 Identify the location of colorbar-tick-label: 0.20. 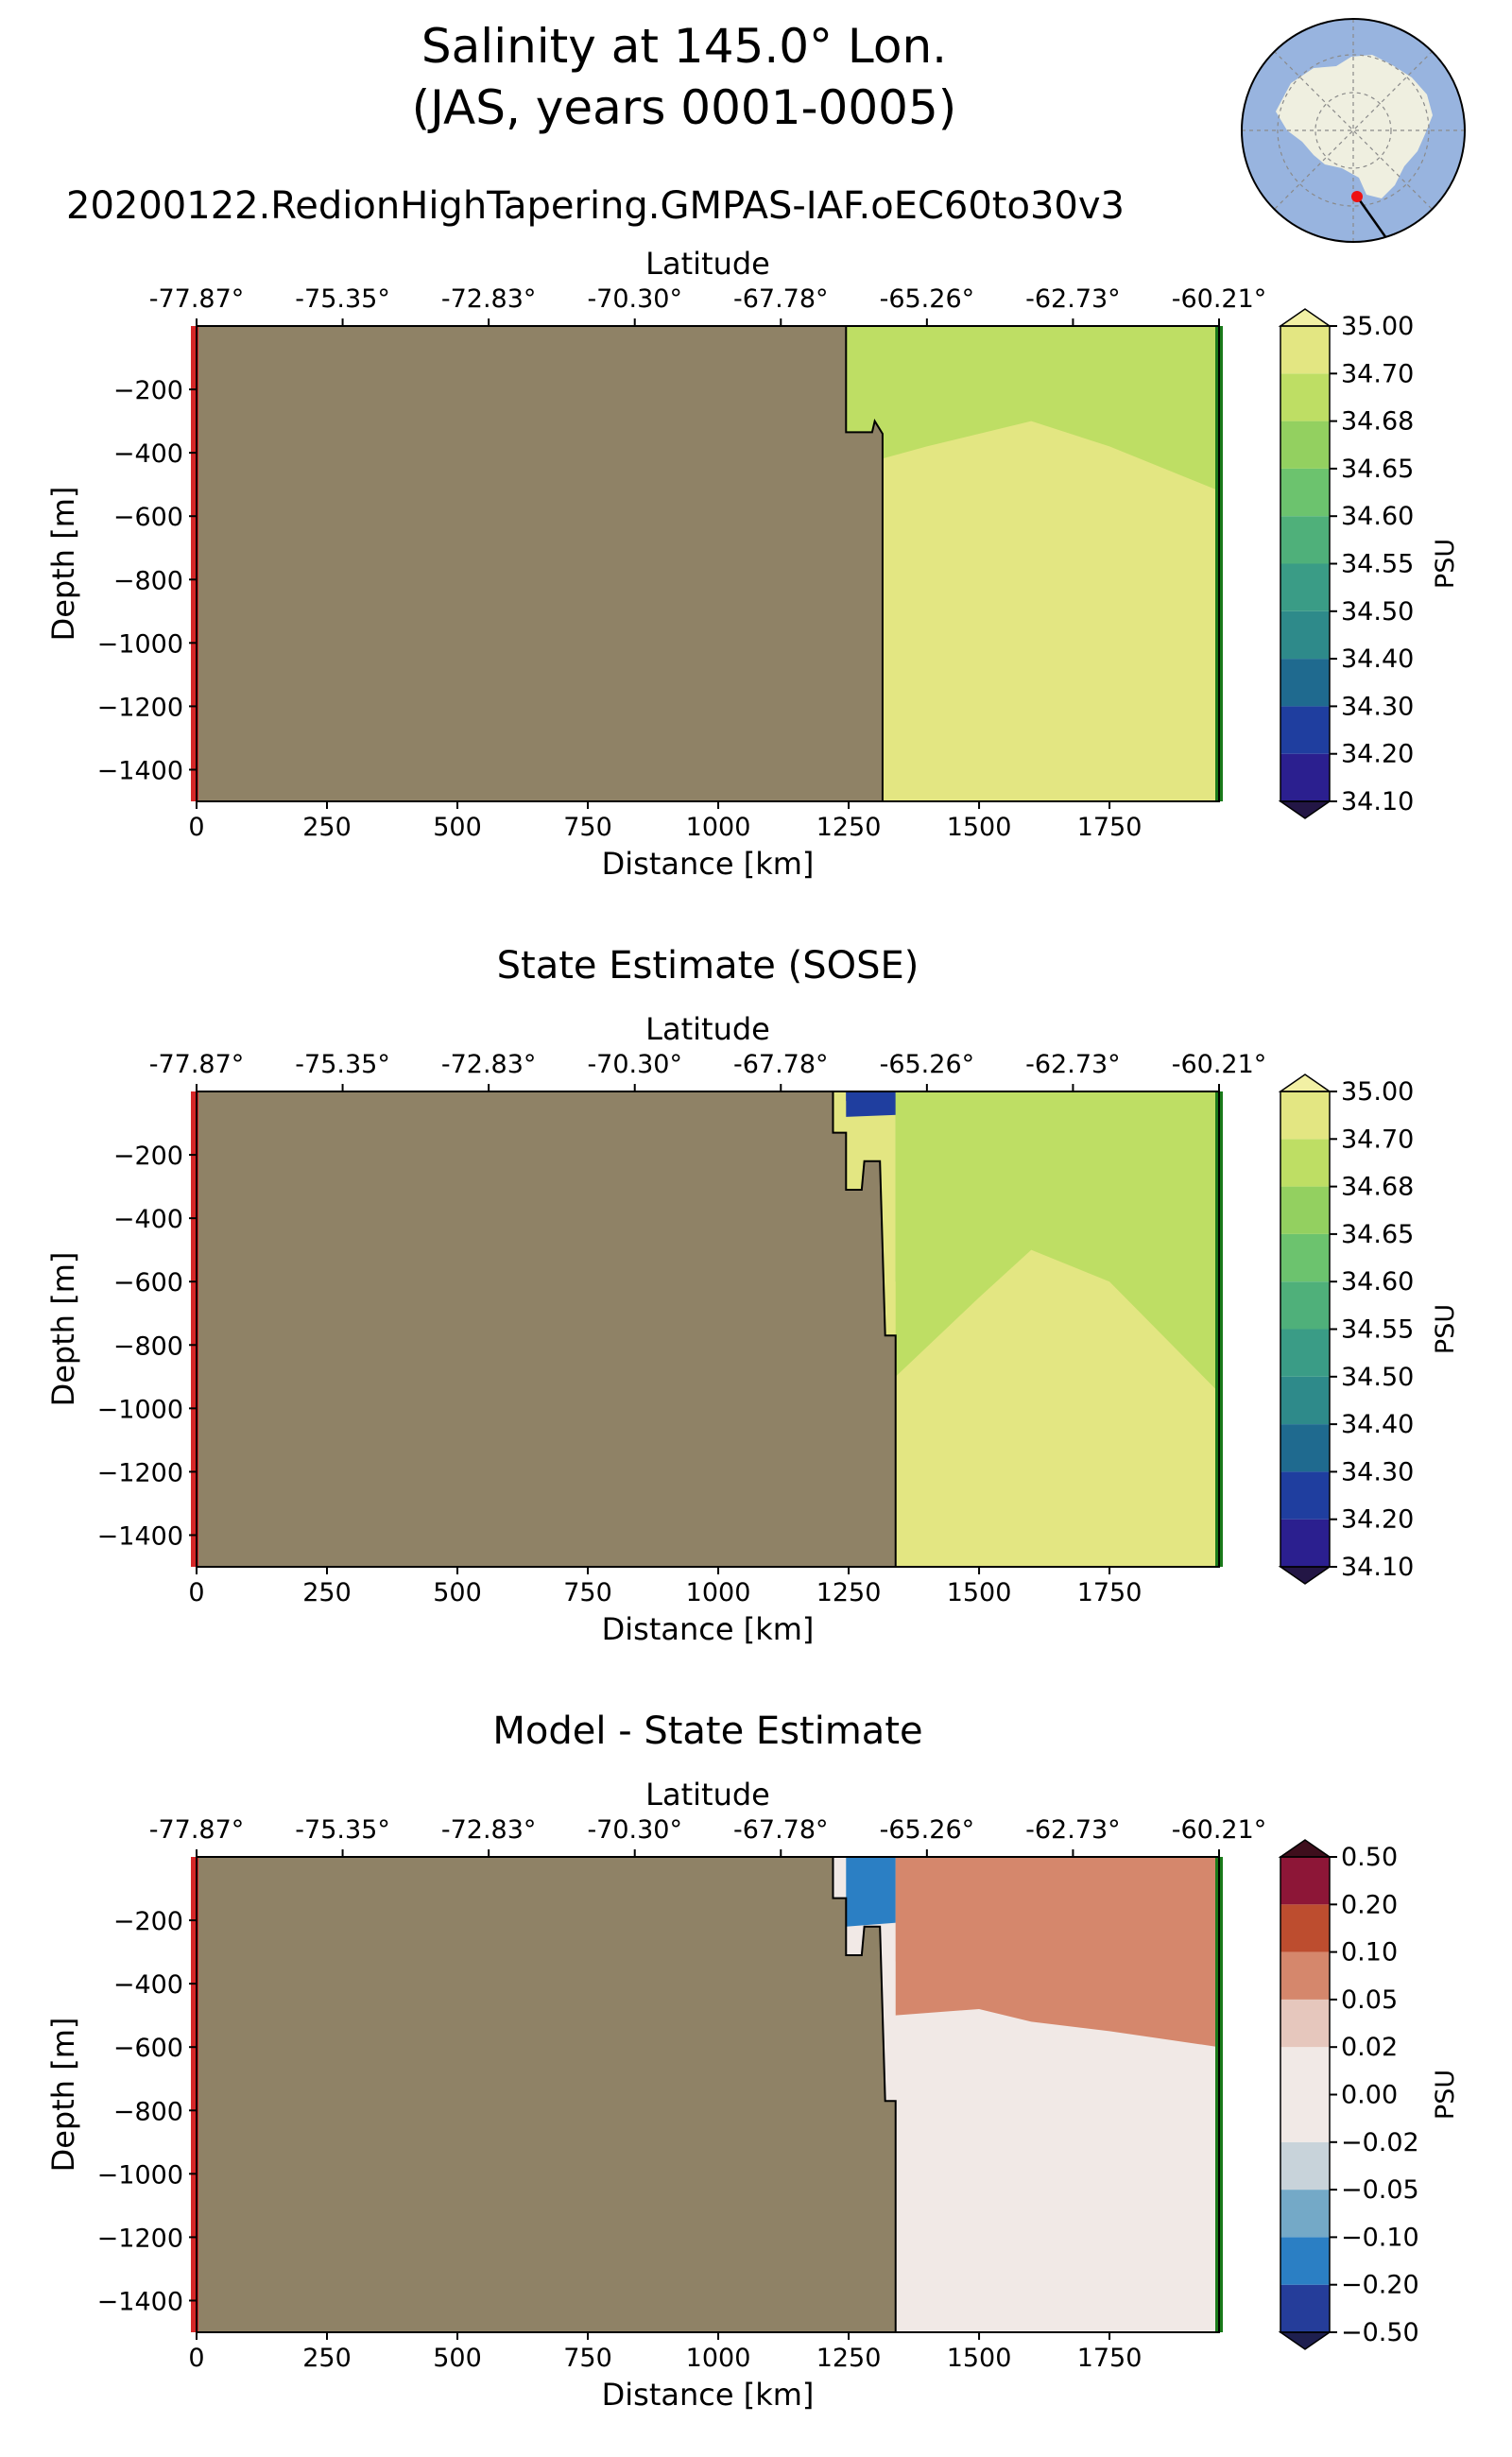
(1369, 1904).